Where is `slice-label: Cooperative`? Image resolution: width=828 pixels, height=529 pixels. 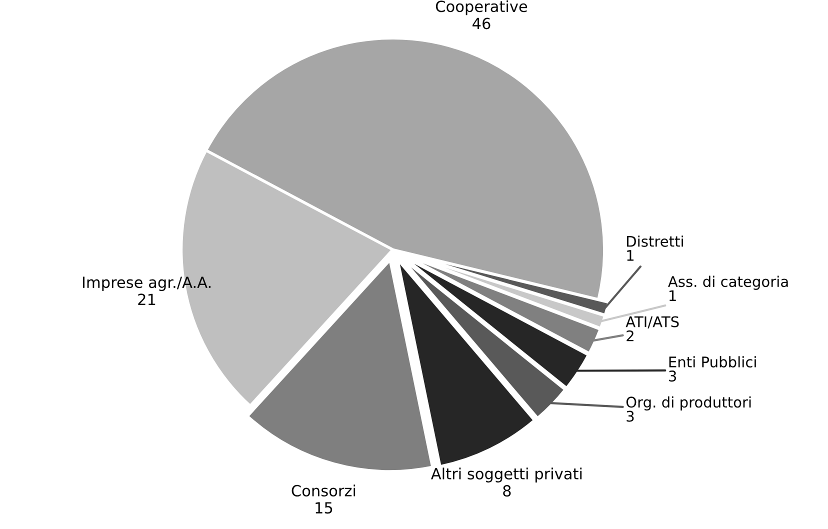
slice-label: Cooperative is located at coordinates (482, 8).